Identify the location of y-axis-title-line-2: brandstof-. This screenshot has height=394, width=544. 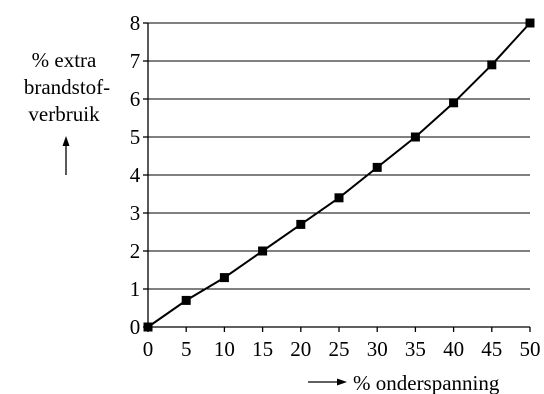
(67, 87).